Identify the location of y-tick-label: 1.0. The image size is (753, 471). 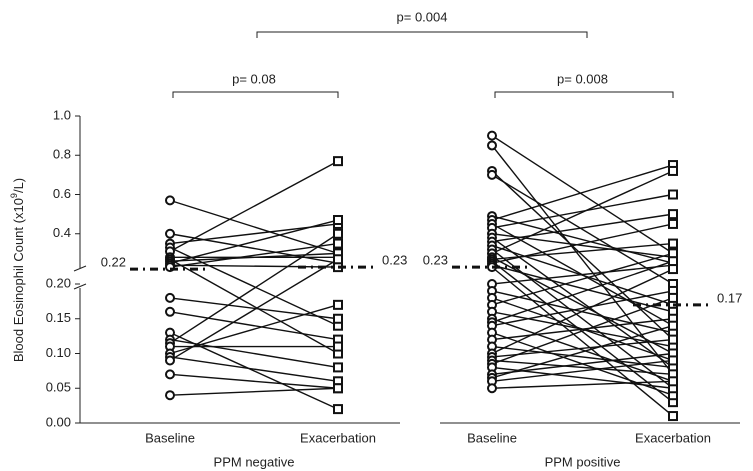
(62, 114).